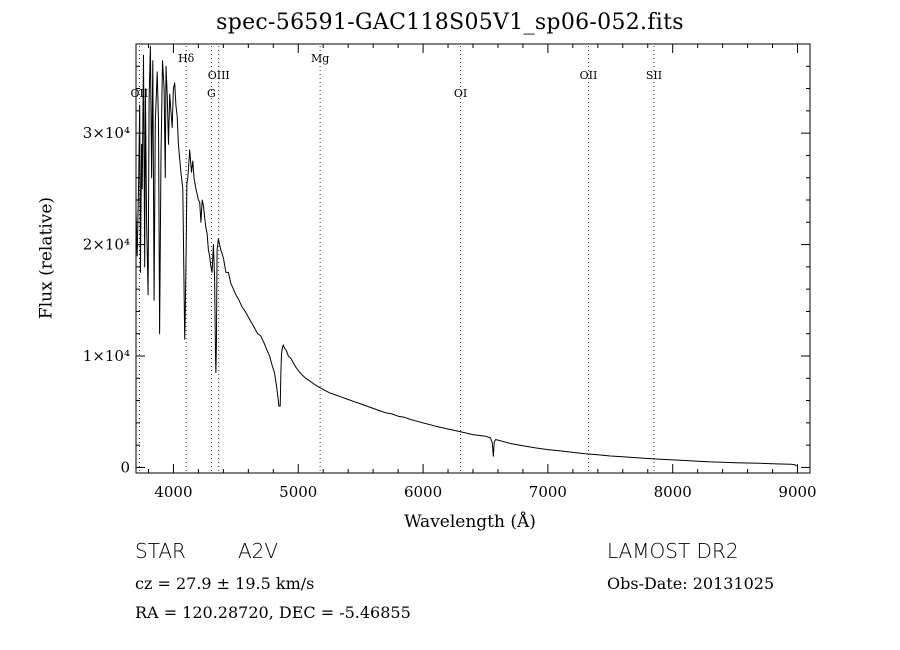 The image size is (900, 650). What do you see at coordinates (258, 551) in the screenshot?
I see `object-class: A2V` at bounding box center [258, 551].